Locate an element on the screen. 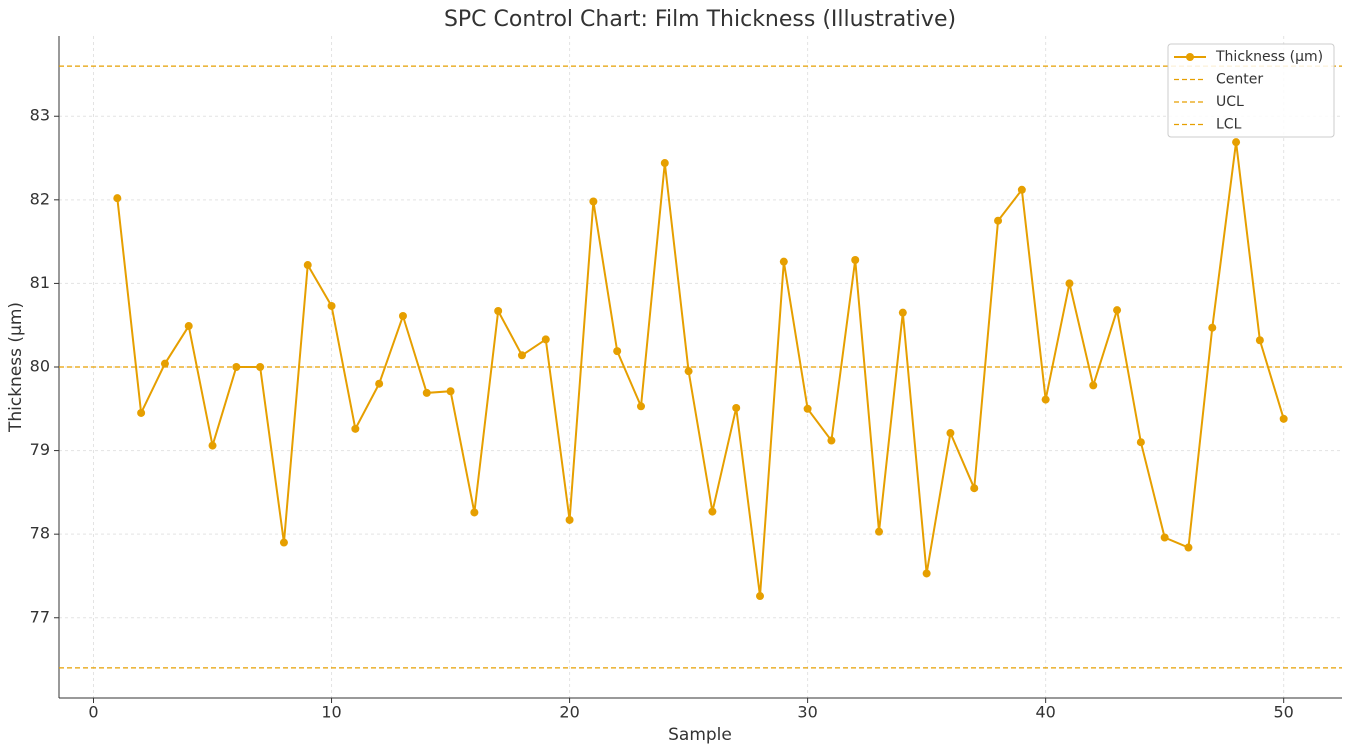 The height and width of the screenshot is (746, 1357). legend-box is located at coordinates (1251, 90).